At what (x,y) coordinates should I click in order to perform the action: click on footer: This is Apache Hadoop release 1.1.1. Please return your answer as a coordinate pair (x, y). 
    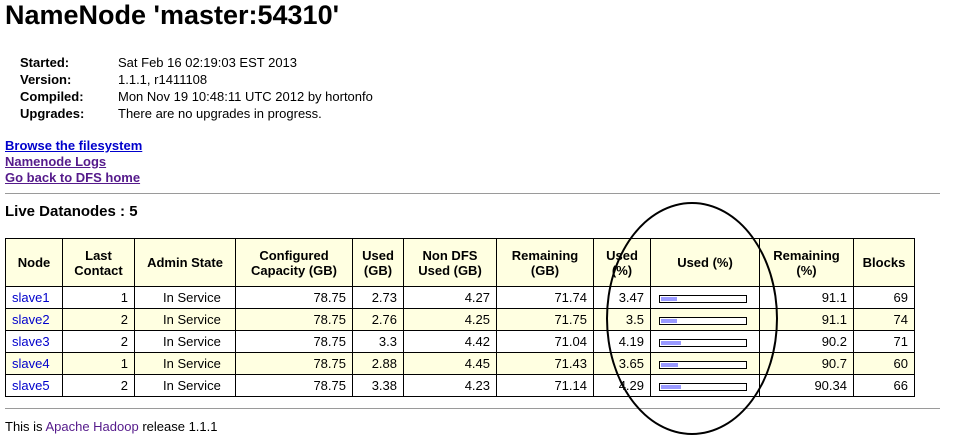
    Looking at the image, I should click on (111, 426).